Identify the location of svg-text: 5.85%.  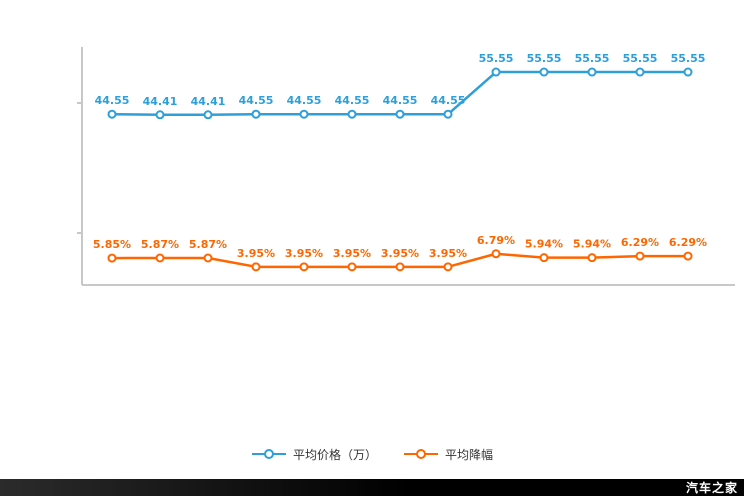
(112, 244).